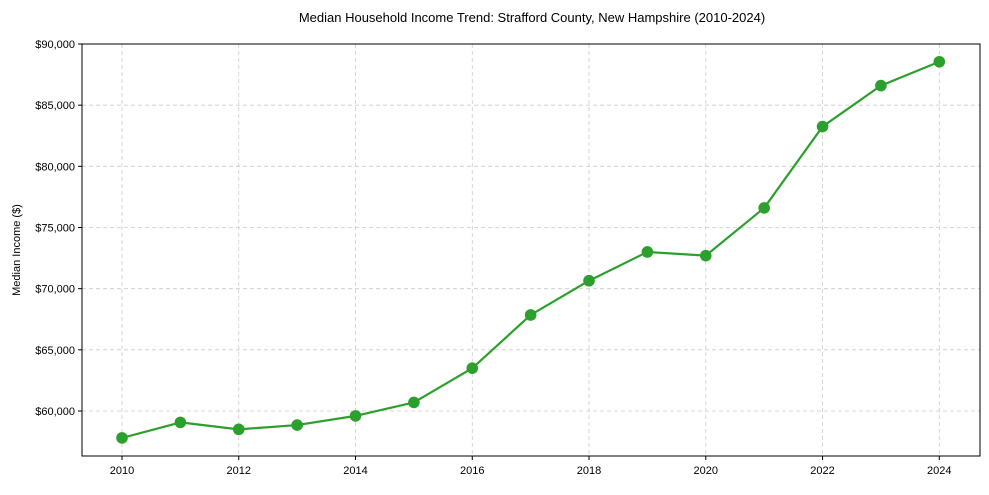 This screenshot has height=495, width=989. What do you see at coordinates (355, 471) in the screenshot?
I see `x-tick-label: 2014` at bounding box center [355, 471].